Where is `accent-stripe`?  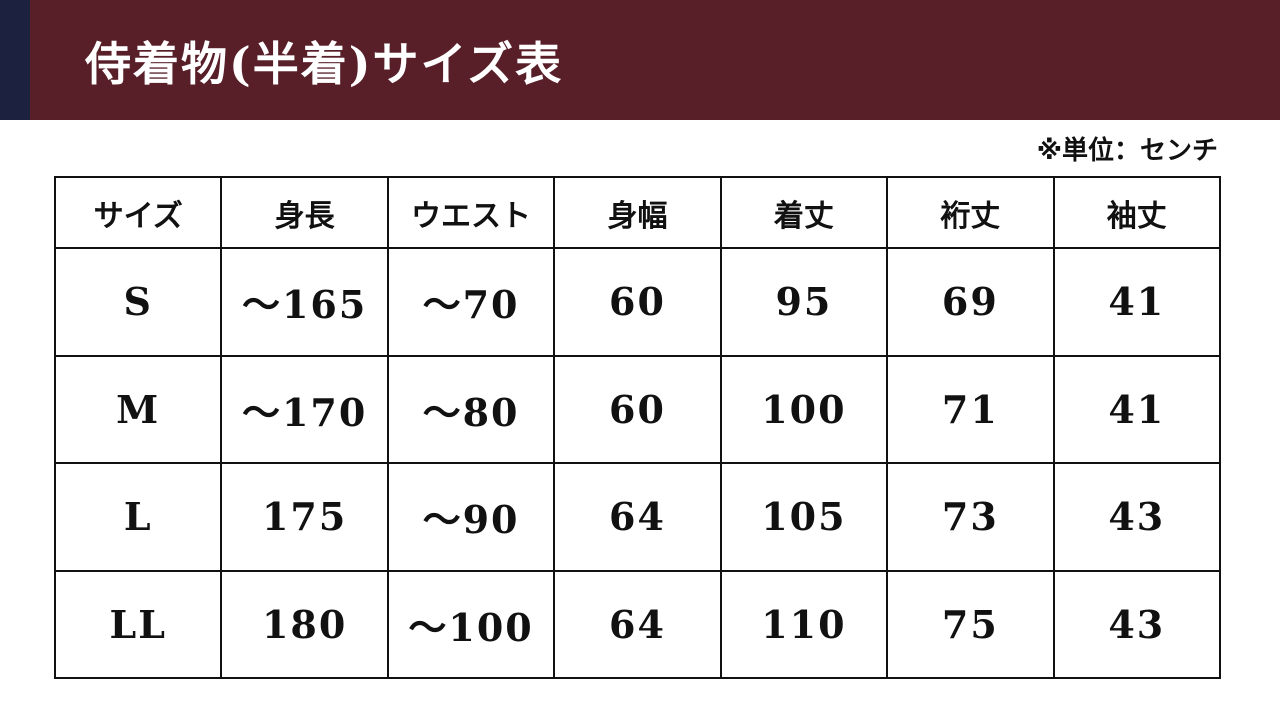
accent-stripe is located at coordinates (15, 60).